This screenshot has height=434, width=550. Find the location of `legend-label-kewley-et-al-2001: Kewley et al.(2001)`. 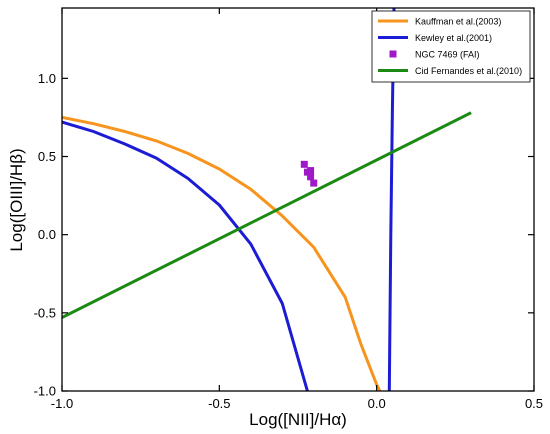

legend-label-kewley-et-al-2001: Kewley et al.(2001) is located at coordinates (453, 38).